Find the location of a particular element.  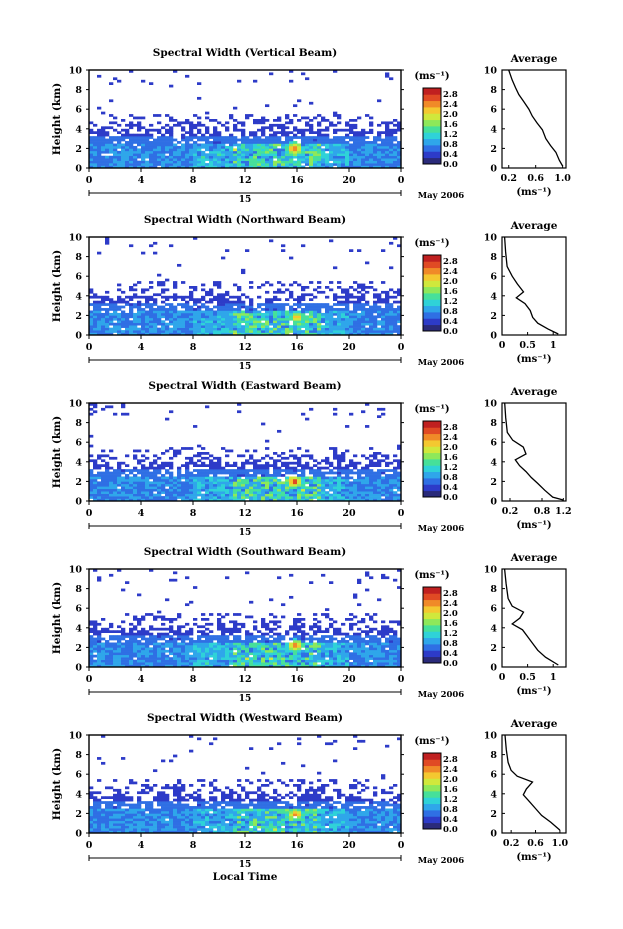

colorbar-tick-label: 2.8 is located at coordinates (450, 262).